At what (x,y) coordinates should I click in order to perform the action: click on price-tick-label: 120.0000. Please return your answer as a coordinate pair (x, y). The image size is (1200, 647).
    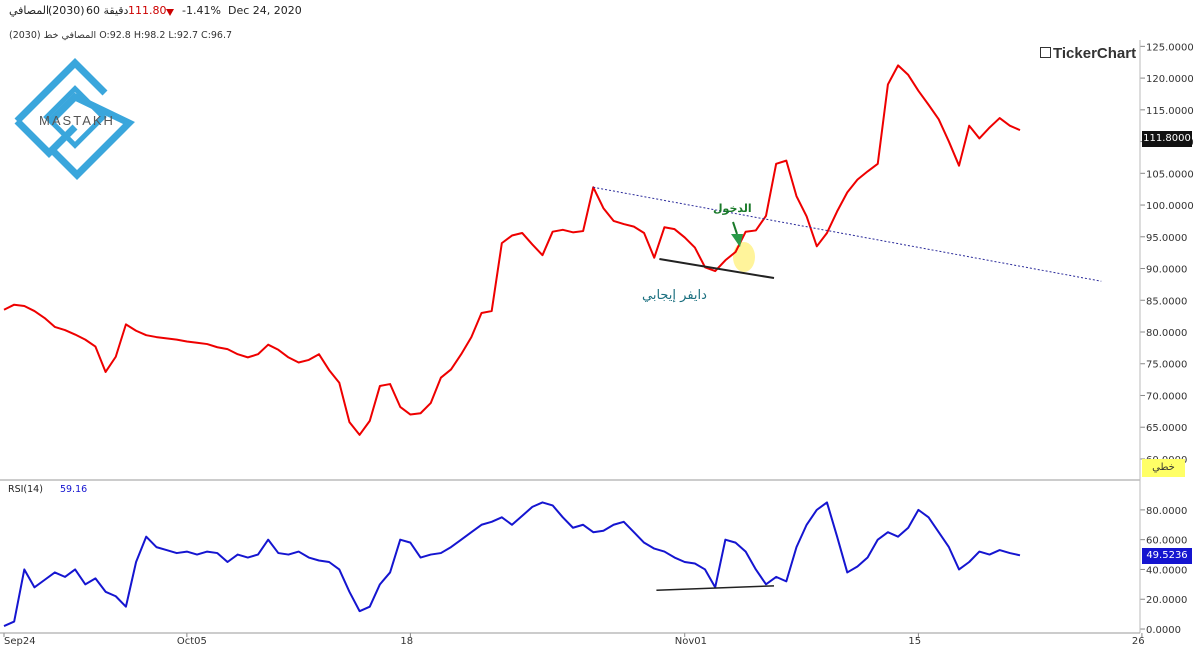
    Looking at the image, I should click on (1170, 79).